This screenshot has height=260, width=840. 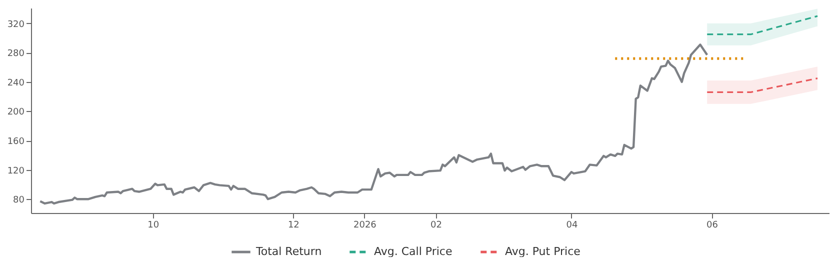 What do you see at coordinates (413, 251) in the screenshot?
I see `legend-label: Avg. Call Price` at bounding box center [413, 251].